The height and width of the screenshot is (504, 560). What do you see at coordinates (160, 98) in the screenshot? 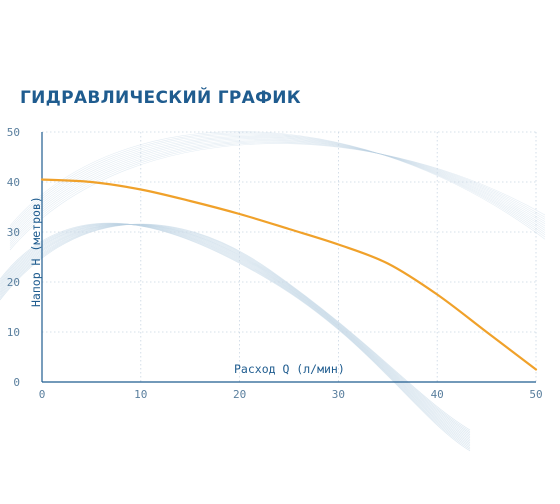
I see `chart-title: ГИДРАВЛИЧЕСКИЙ ГРАФИК` at bounding box center [160, 98].